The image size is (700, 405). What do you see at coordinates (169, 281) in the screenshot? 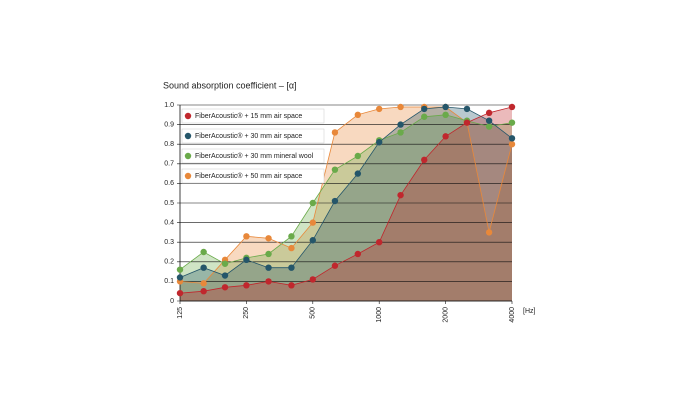
I see `y-tick-label: 0.1` at bounding box center [169, 281].